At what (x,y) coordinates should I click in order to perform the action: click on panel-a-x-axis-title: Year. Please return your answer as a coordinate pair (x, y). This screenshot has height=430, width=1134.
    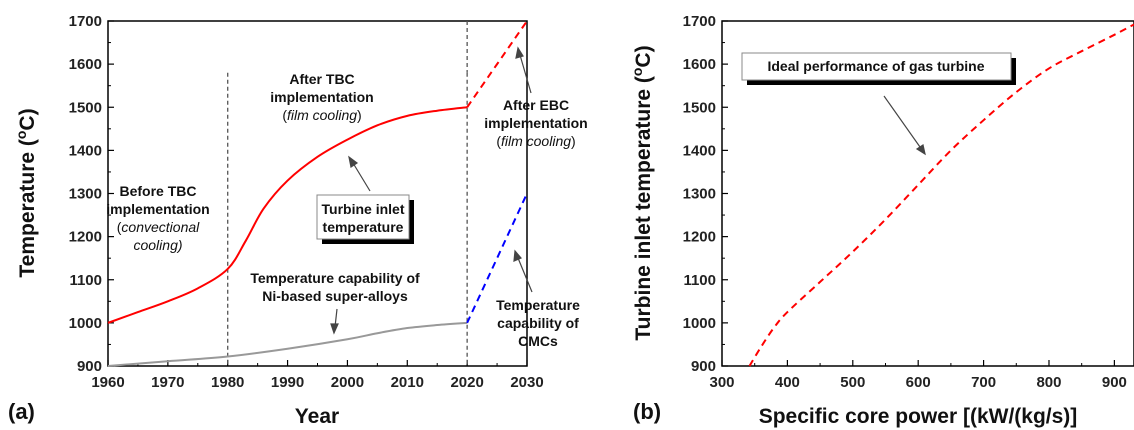
    Looking at the image, I should click on (317, 416).